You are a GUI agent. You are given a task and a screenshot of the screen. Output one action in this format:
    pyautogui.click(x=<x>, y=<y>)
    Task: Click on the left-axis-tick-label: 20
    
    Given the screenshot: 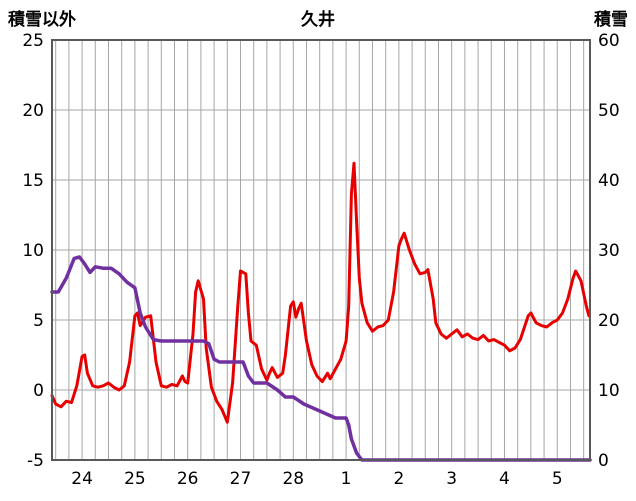 What is the action you would take?
    pyautogui.click(x=33, y=111)
    